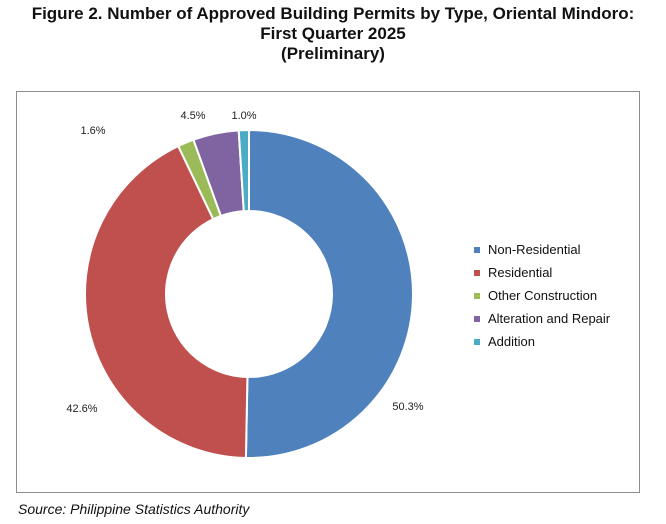 The height and width of the screenshot is (524, 666). What do you see at coordinates (243, 116) in the screenshot?
I see `data-label-addition: 1.0%` at bounding box center [243, 116].